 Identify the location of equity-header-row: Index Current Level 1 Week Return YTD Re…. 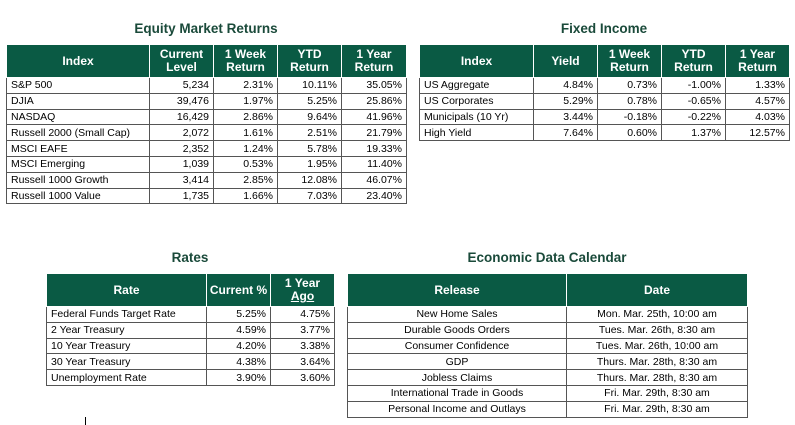
(206, 61).